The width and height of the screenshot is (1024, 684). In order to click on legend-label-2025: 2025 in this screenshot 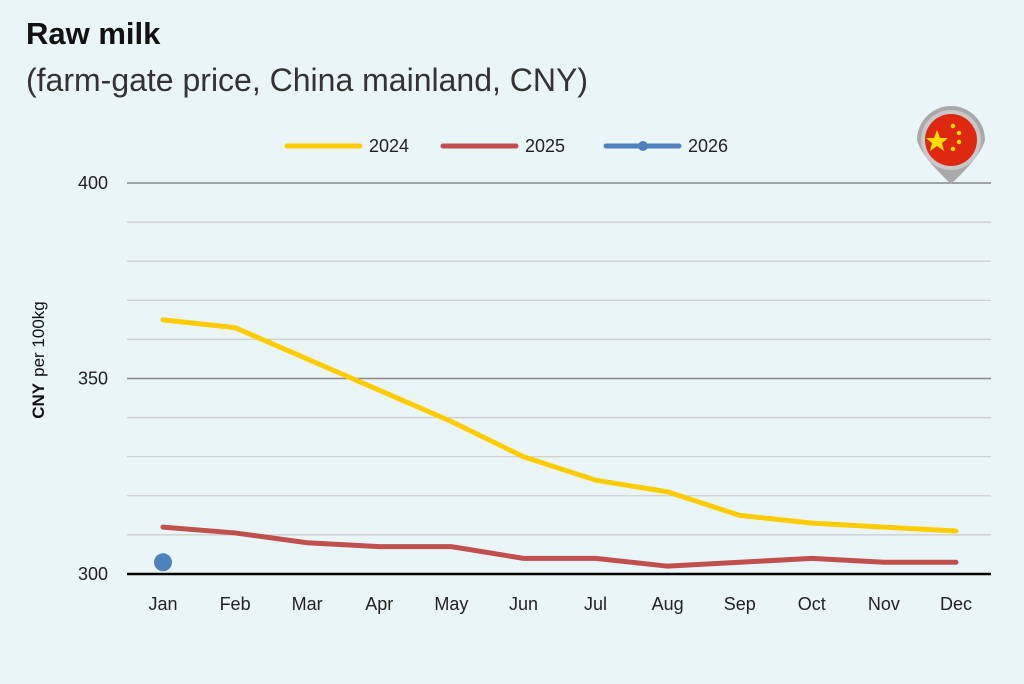, I will do `click(545, 146)`.